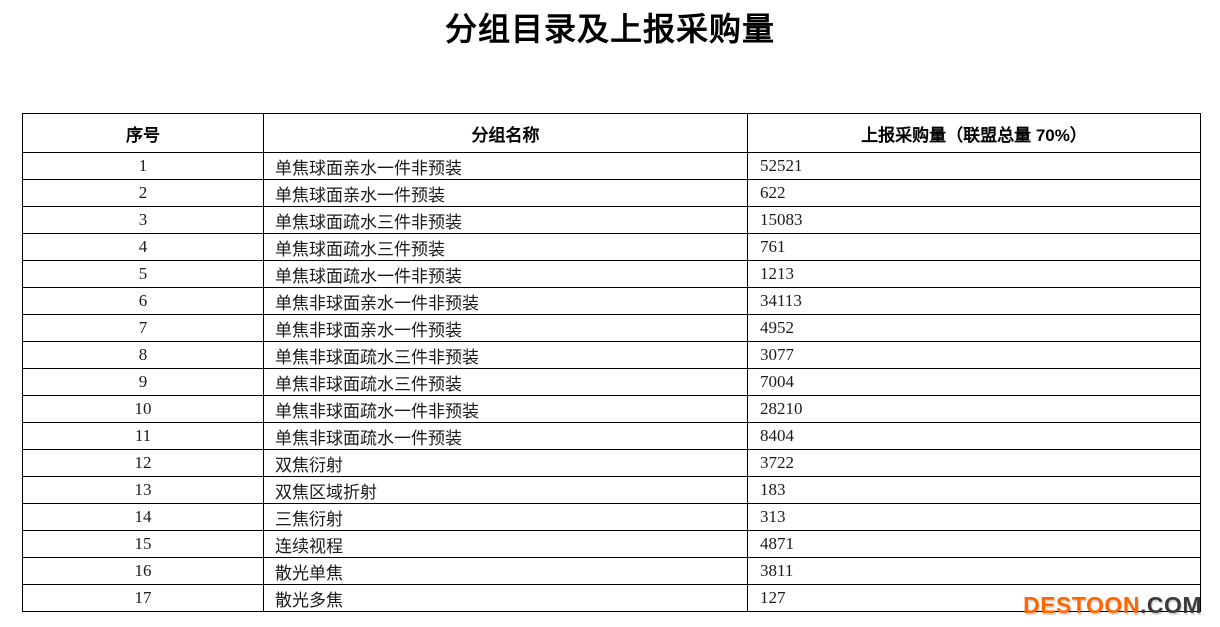 The height and width of the screenshot is (627, 1220). What do you see at coordinates (505, 463) in the screenshot?
I see `row-group-name: 双焦衍射` at bounding box center [505, 463].